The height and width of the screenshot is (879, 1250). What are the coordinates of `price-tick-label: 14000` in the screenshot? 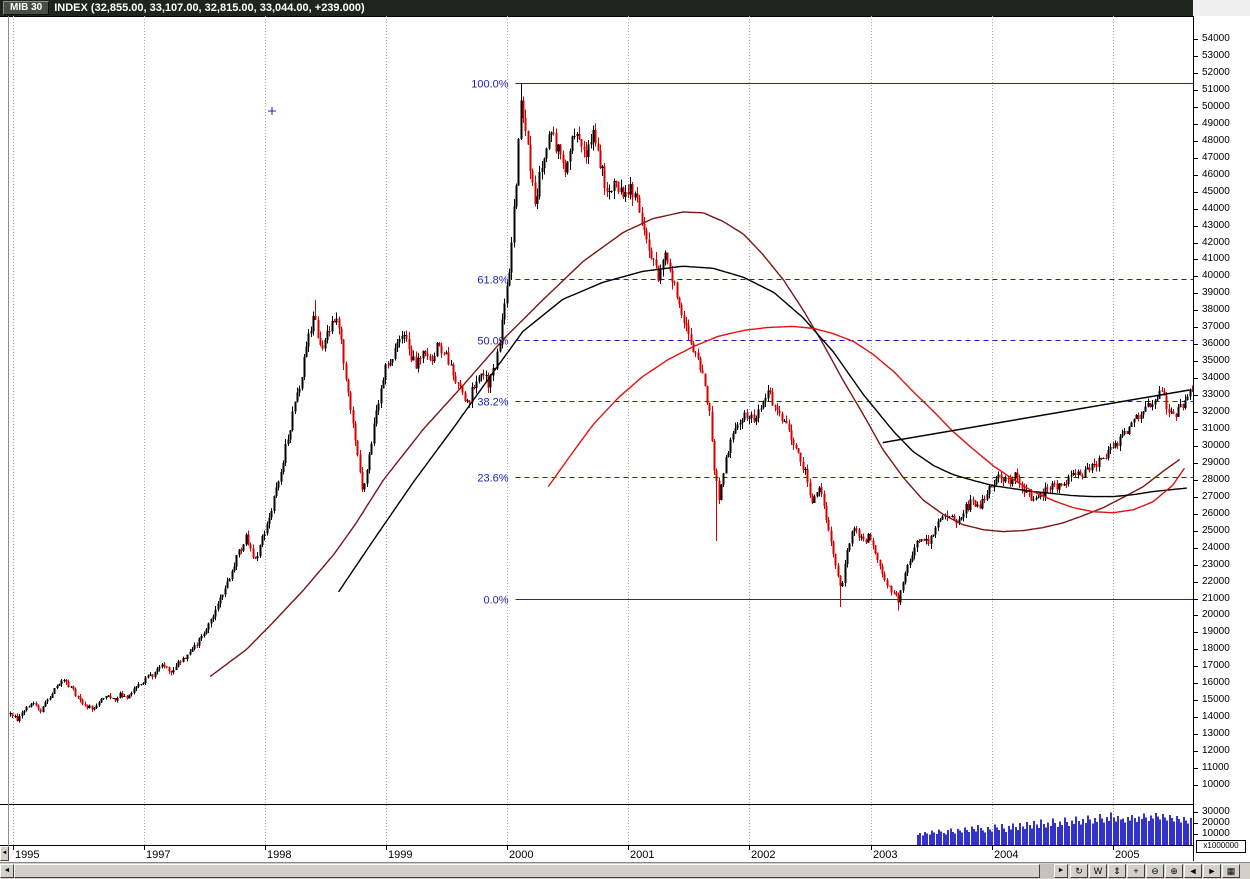 It's located at (1216, 716).